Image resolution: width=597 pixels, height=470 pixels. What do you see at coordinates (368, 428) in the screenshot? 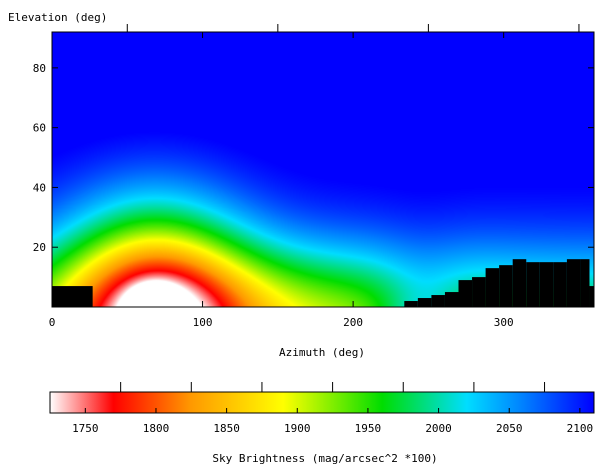
I see `colorbar-tick-label: 1950` at bounding box center [368, 428].